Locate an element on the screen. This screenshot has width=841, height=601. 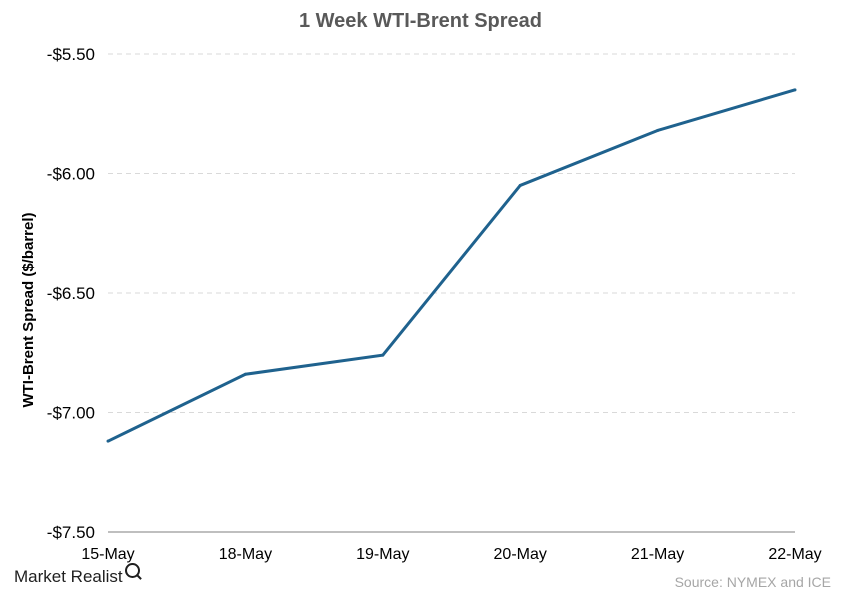
y-axis-ticks: -$5.50 -$6.00 -$6.50 -$7.00 -$7.50 is located at coordinates (71, 293).